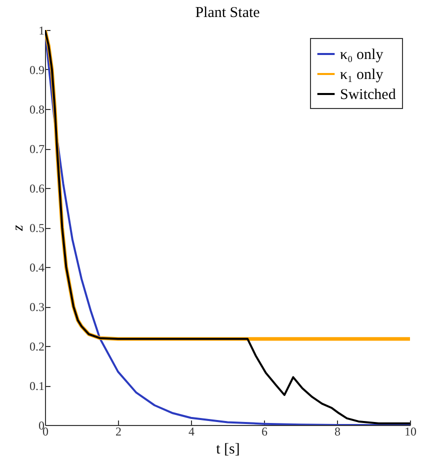 This screenshot has width=436, height=469. What do you see at coordinates (37, 347) in the screenshot?
I see `y-tick-label: 0.2` at bounding box center [37, 347].